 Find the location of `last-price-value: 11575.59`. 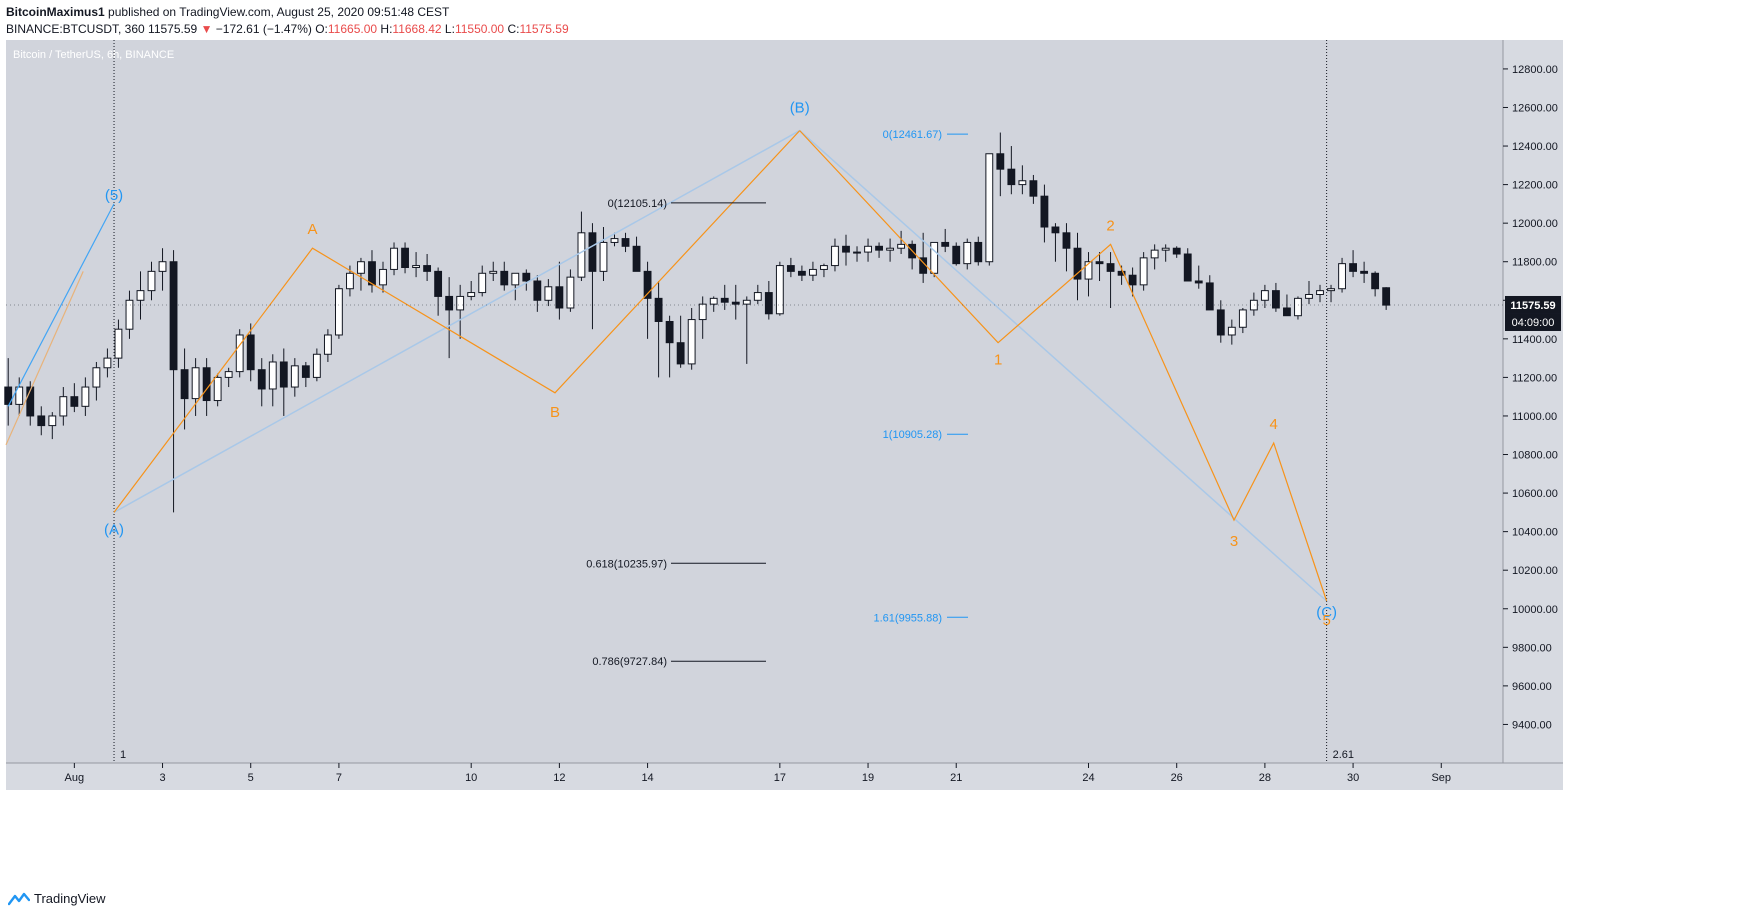

last-price-value: 11575.59 is located at coordinates (1532, 306).